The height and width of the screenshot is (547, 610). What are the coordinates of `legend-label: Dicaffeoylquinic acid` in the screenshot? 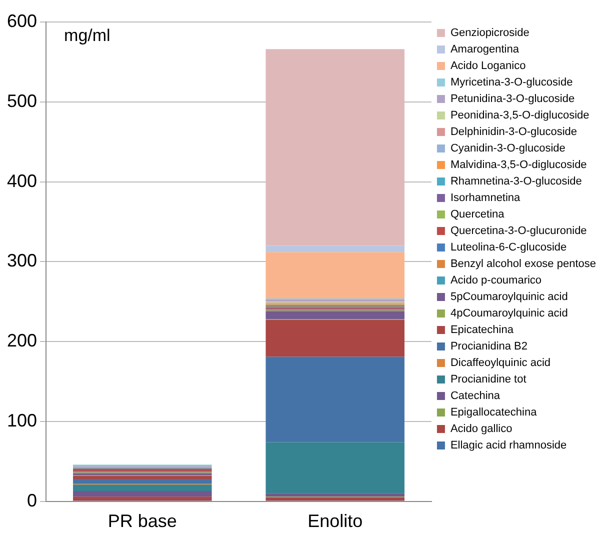 It's located at (500, 363).